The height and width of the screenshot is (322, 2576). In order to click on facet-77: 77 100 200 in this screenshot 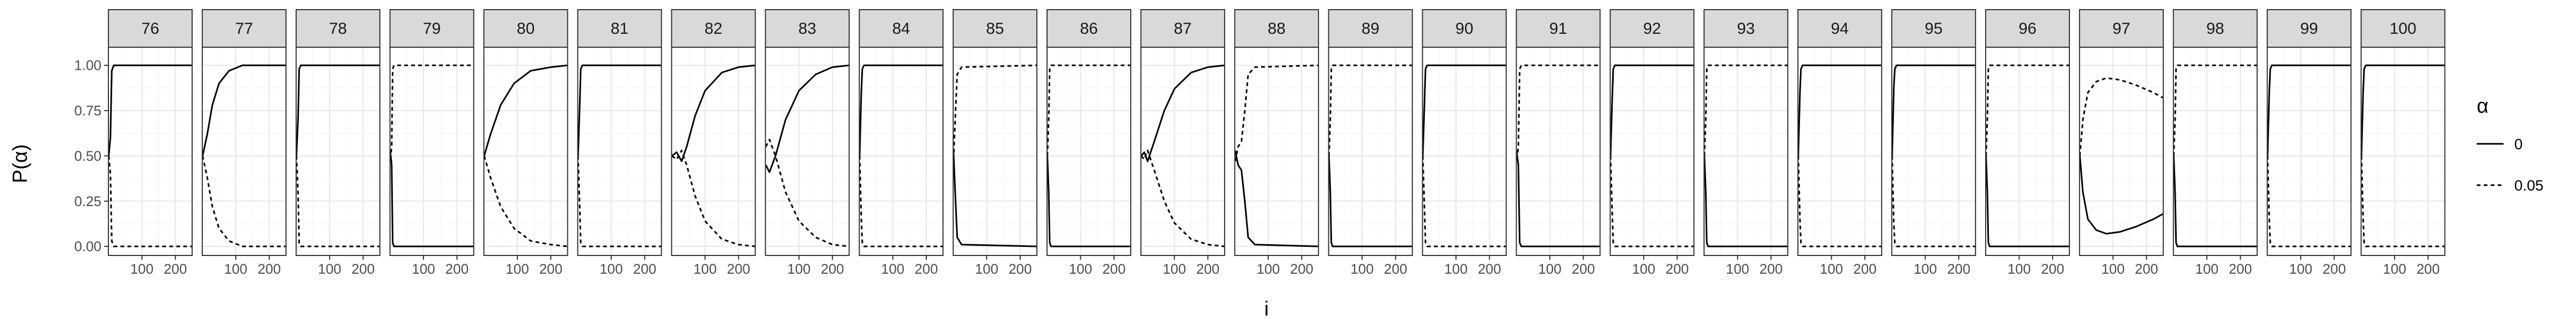, I will do `click(244, 143)`.